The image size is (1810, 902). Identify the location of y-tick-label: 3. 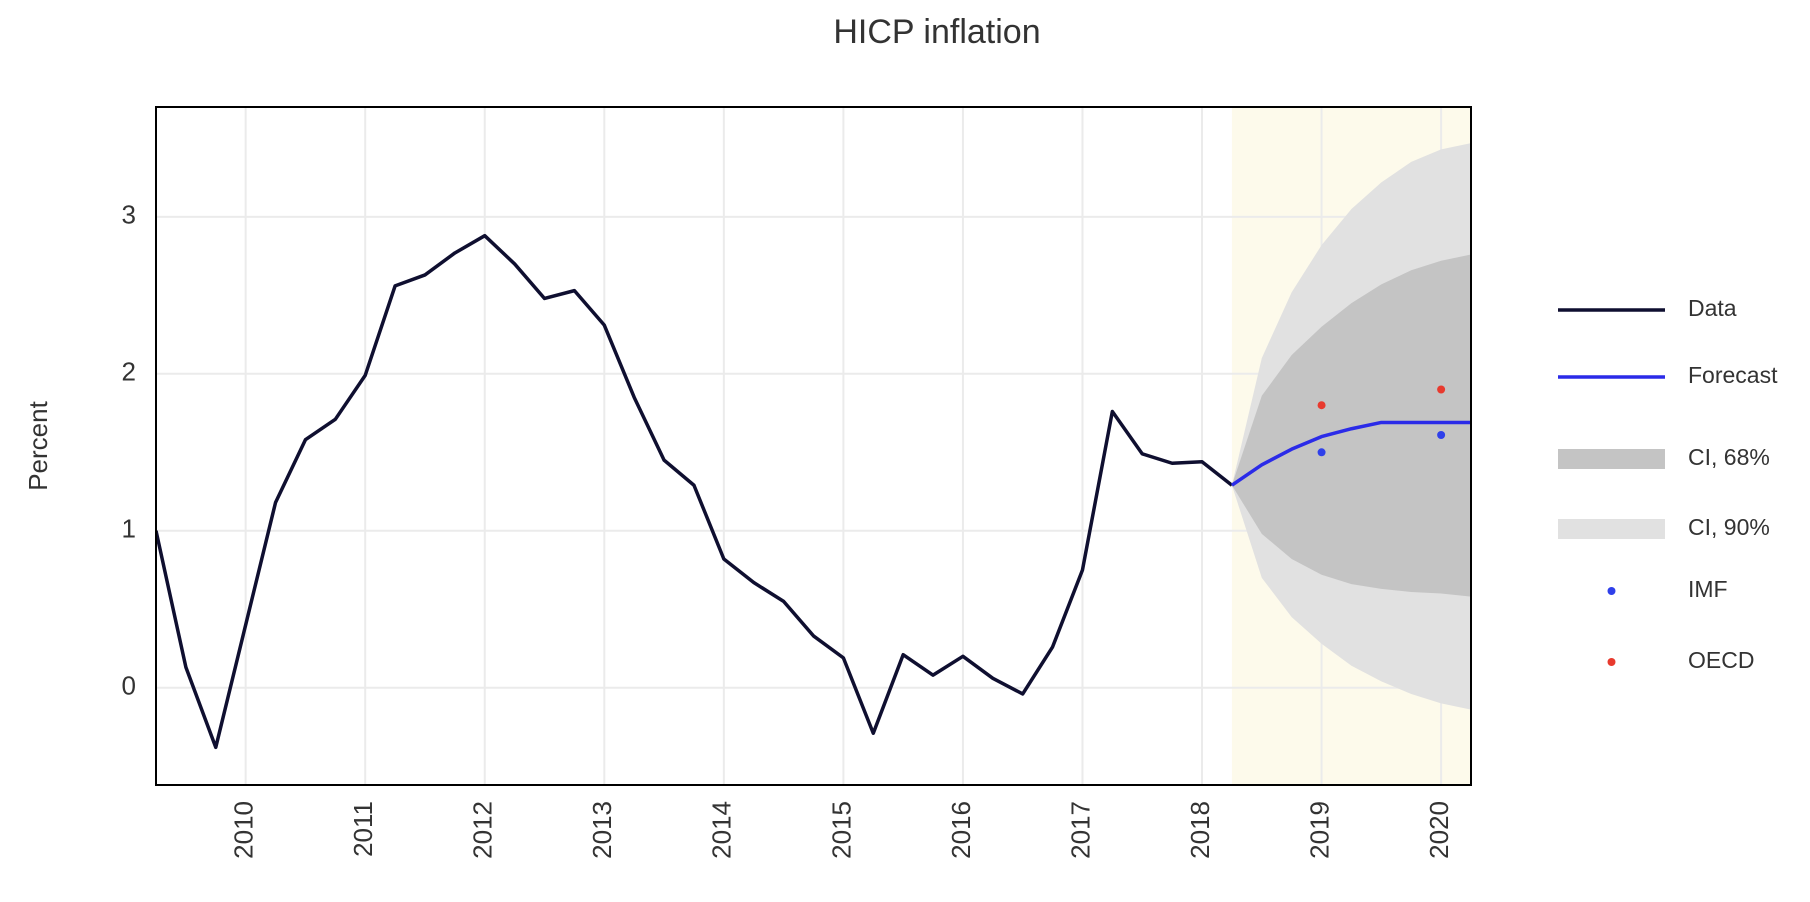
(129, 215).